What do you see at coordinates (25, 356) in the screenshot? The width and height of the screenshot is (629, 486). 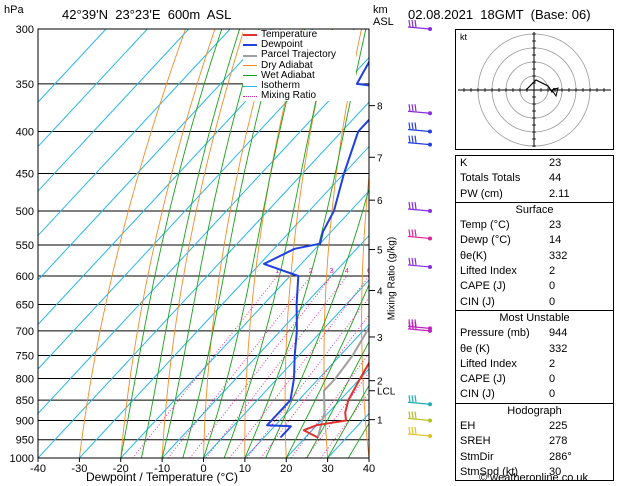 I see `pressure-tick-label: 750` at bounding box center [25, 356].